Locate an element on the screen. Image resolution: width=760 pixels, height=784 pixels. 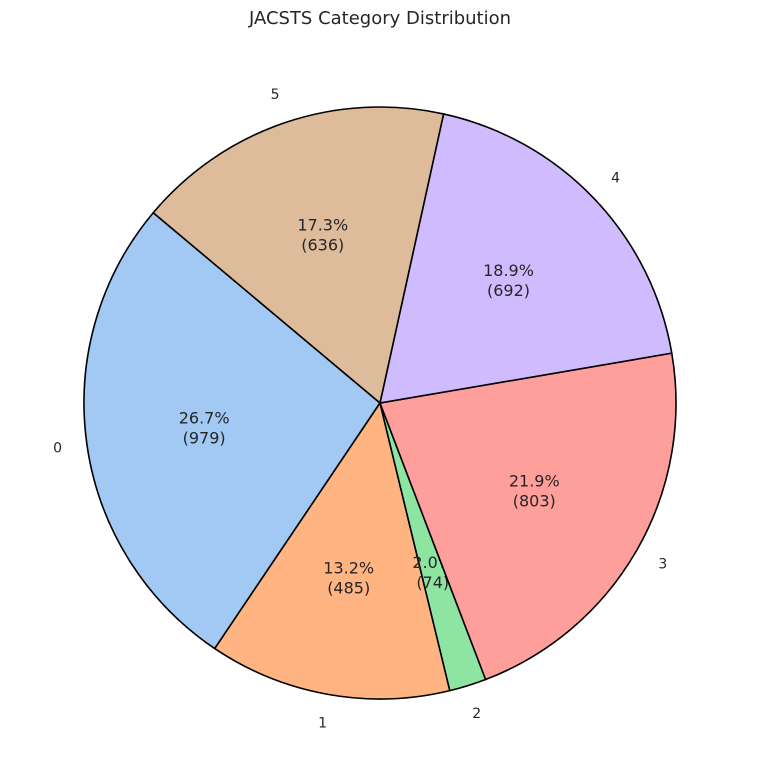
percent-label-3: 21.9% is located at coordinates (534, 480).